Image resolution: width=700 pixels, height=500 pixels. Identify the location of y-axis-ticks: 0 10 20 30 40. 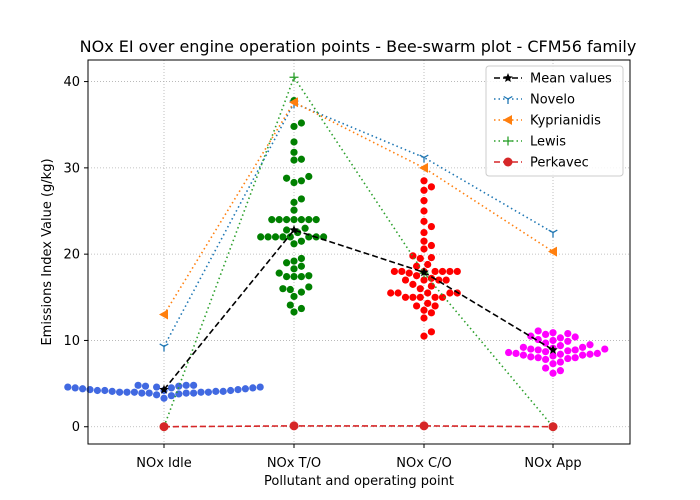
(75, 255).